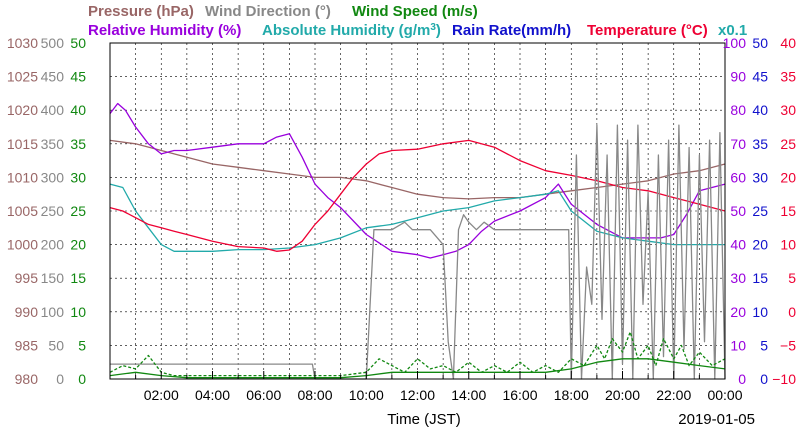 The width and height of the screenshot is (800, 439). Describe the element at coordinates (760, 245) in the screenshot. I see `right-tick-label-rain-rate: 20` at that location.